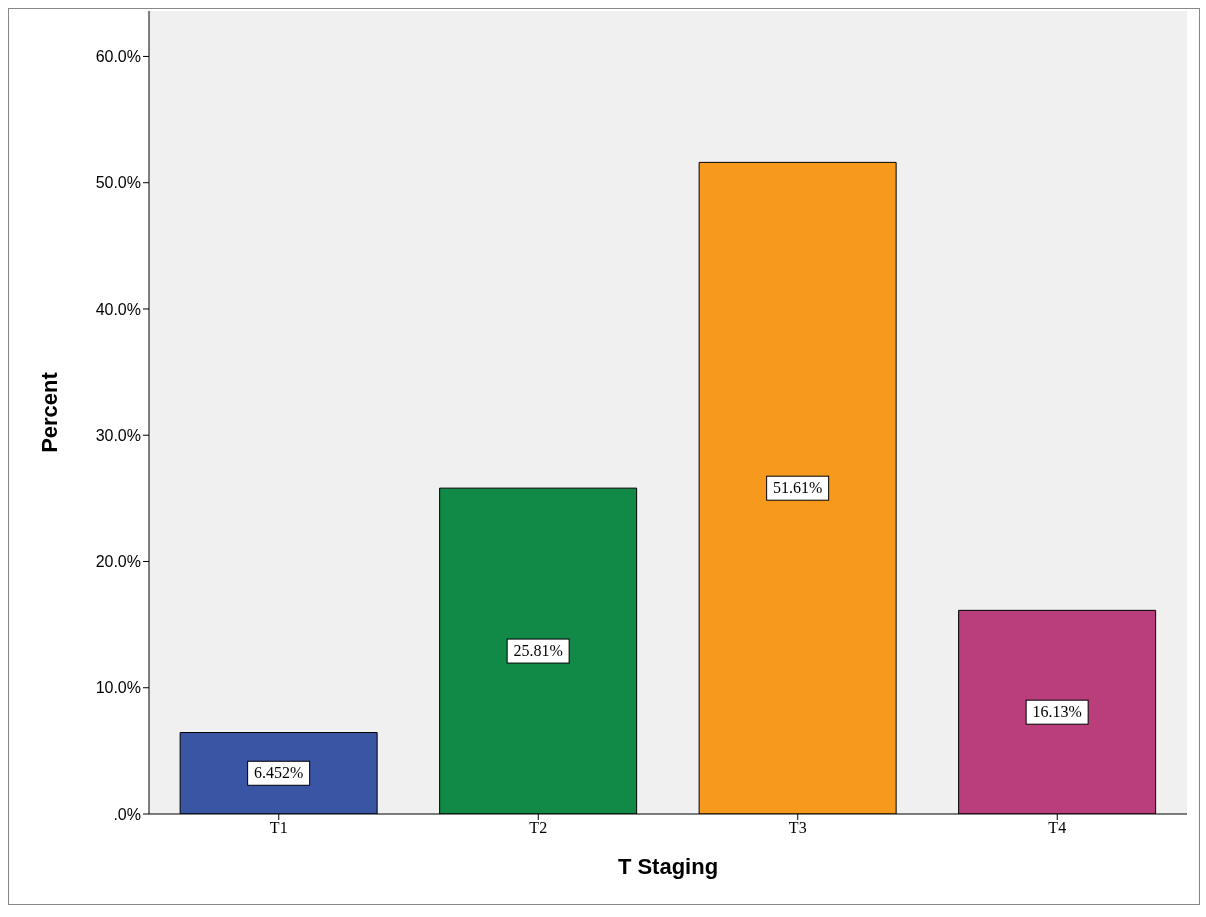  I want to click on y-axis-title: Percent, so click(49, 412).